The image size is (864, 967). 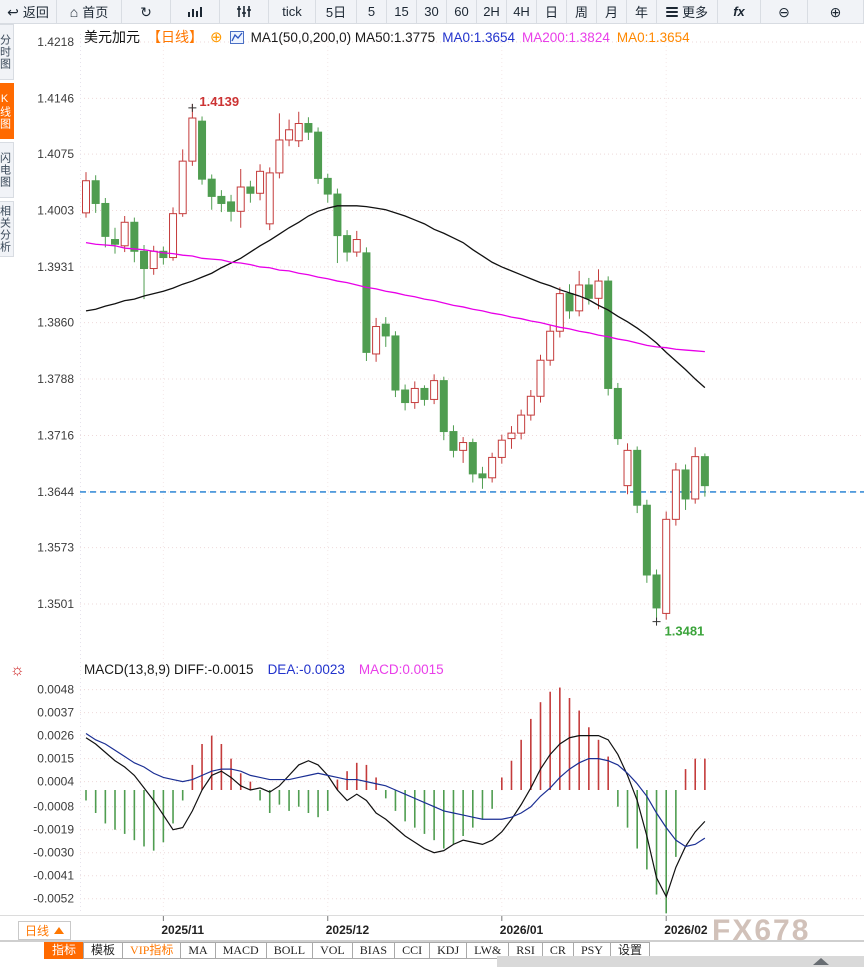 What do you see at coordinates (64, 950) in the screenshot?
I see `indicator-tab-指标: 指标` at bounding box center [64, 950].